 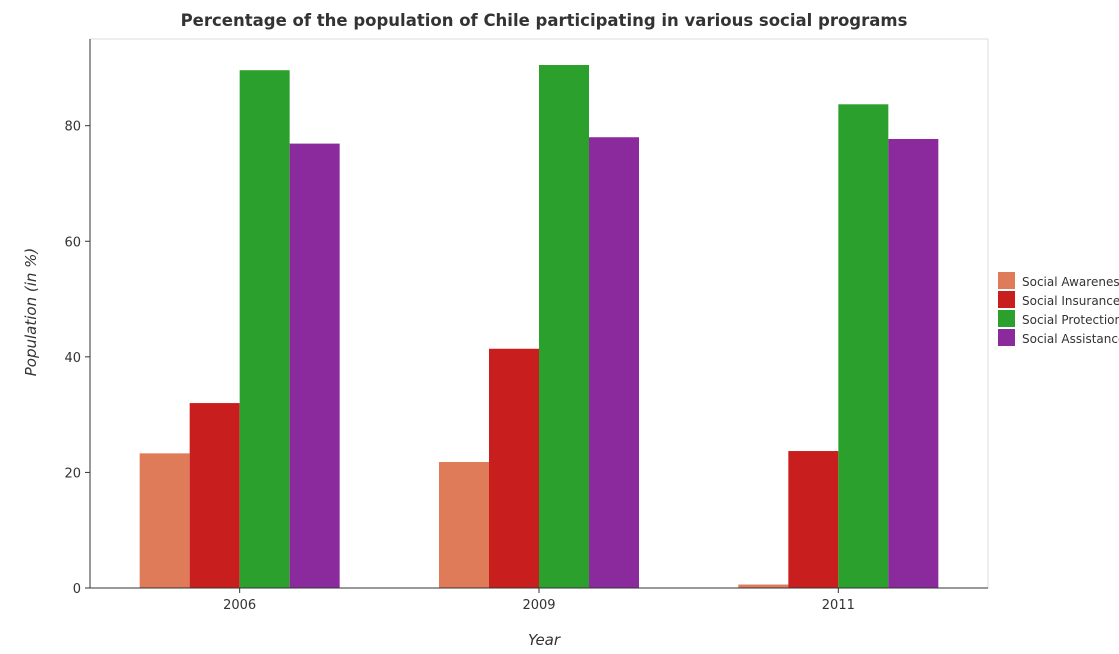 I want to click on bar-social-insurance-2006, so click(x=214, y=495).